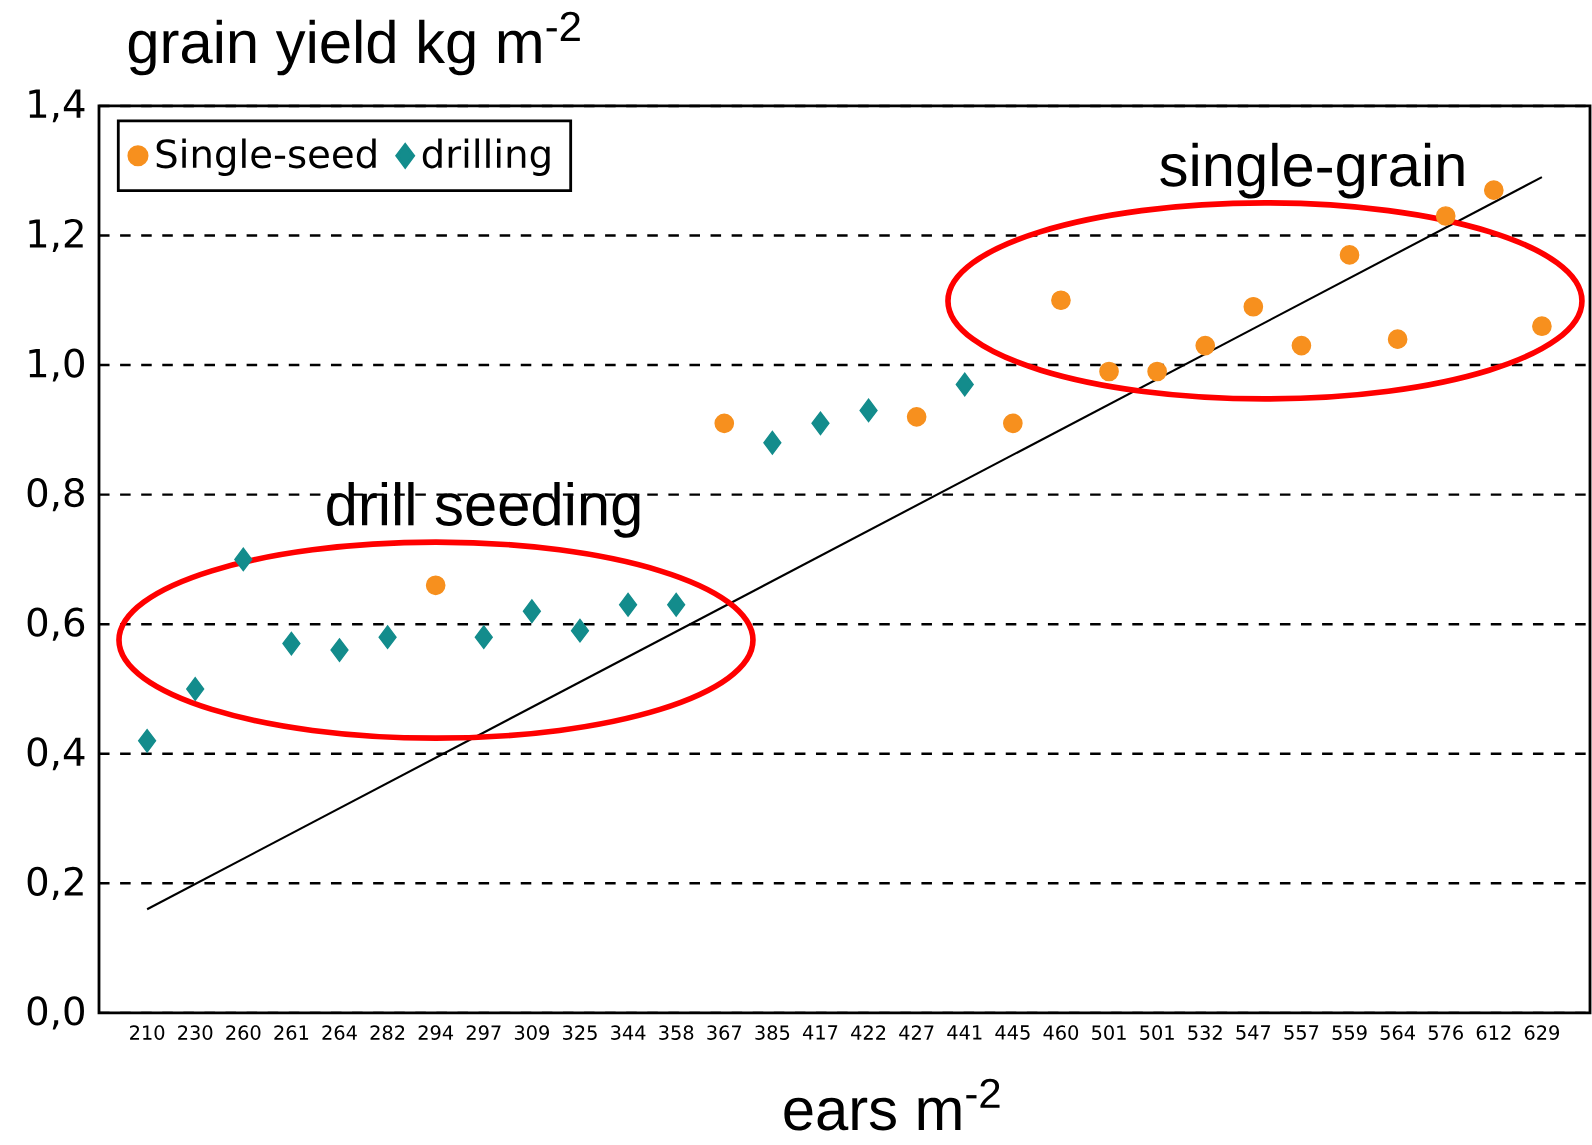 The height and width of the screenshot is (1145, 1592). I want to click on x-tick-label: 309, so click(531, 1032).